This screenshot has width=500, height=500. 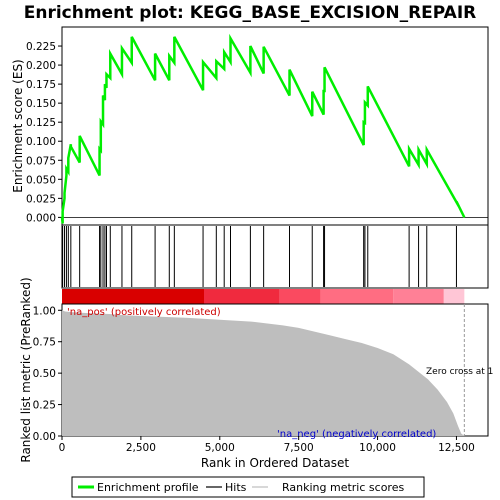 I want to click on hits-panel, so click(x=275, y=264).